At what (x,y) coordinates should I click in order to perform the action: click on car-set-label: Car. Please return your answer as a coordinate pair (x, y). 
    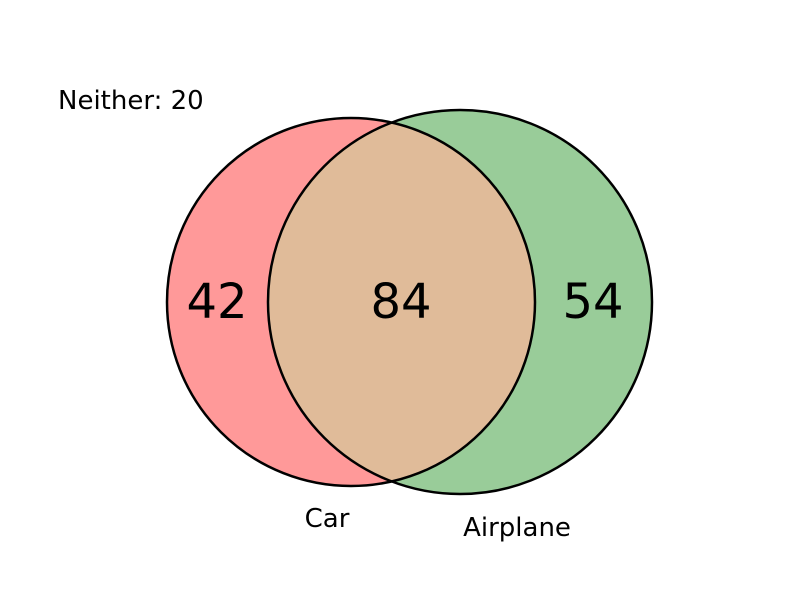
    Looking at the image, I should click on (327, 519).